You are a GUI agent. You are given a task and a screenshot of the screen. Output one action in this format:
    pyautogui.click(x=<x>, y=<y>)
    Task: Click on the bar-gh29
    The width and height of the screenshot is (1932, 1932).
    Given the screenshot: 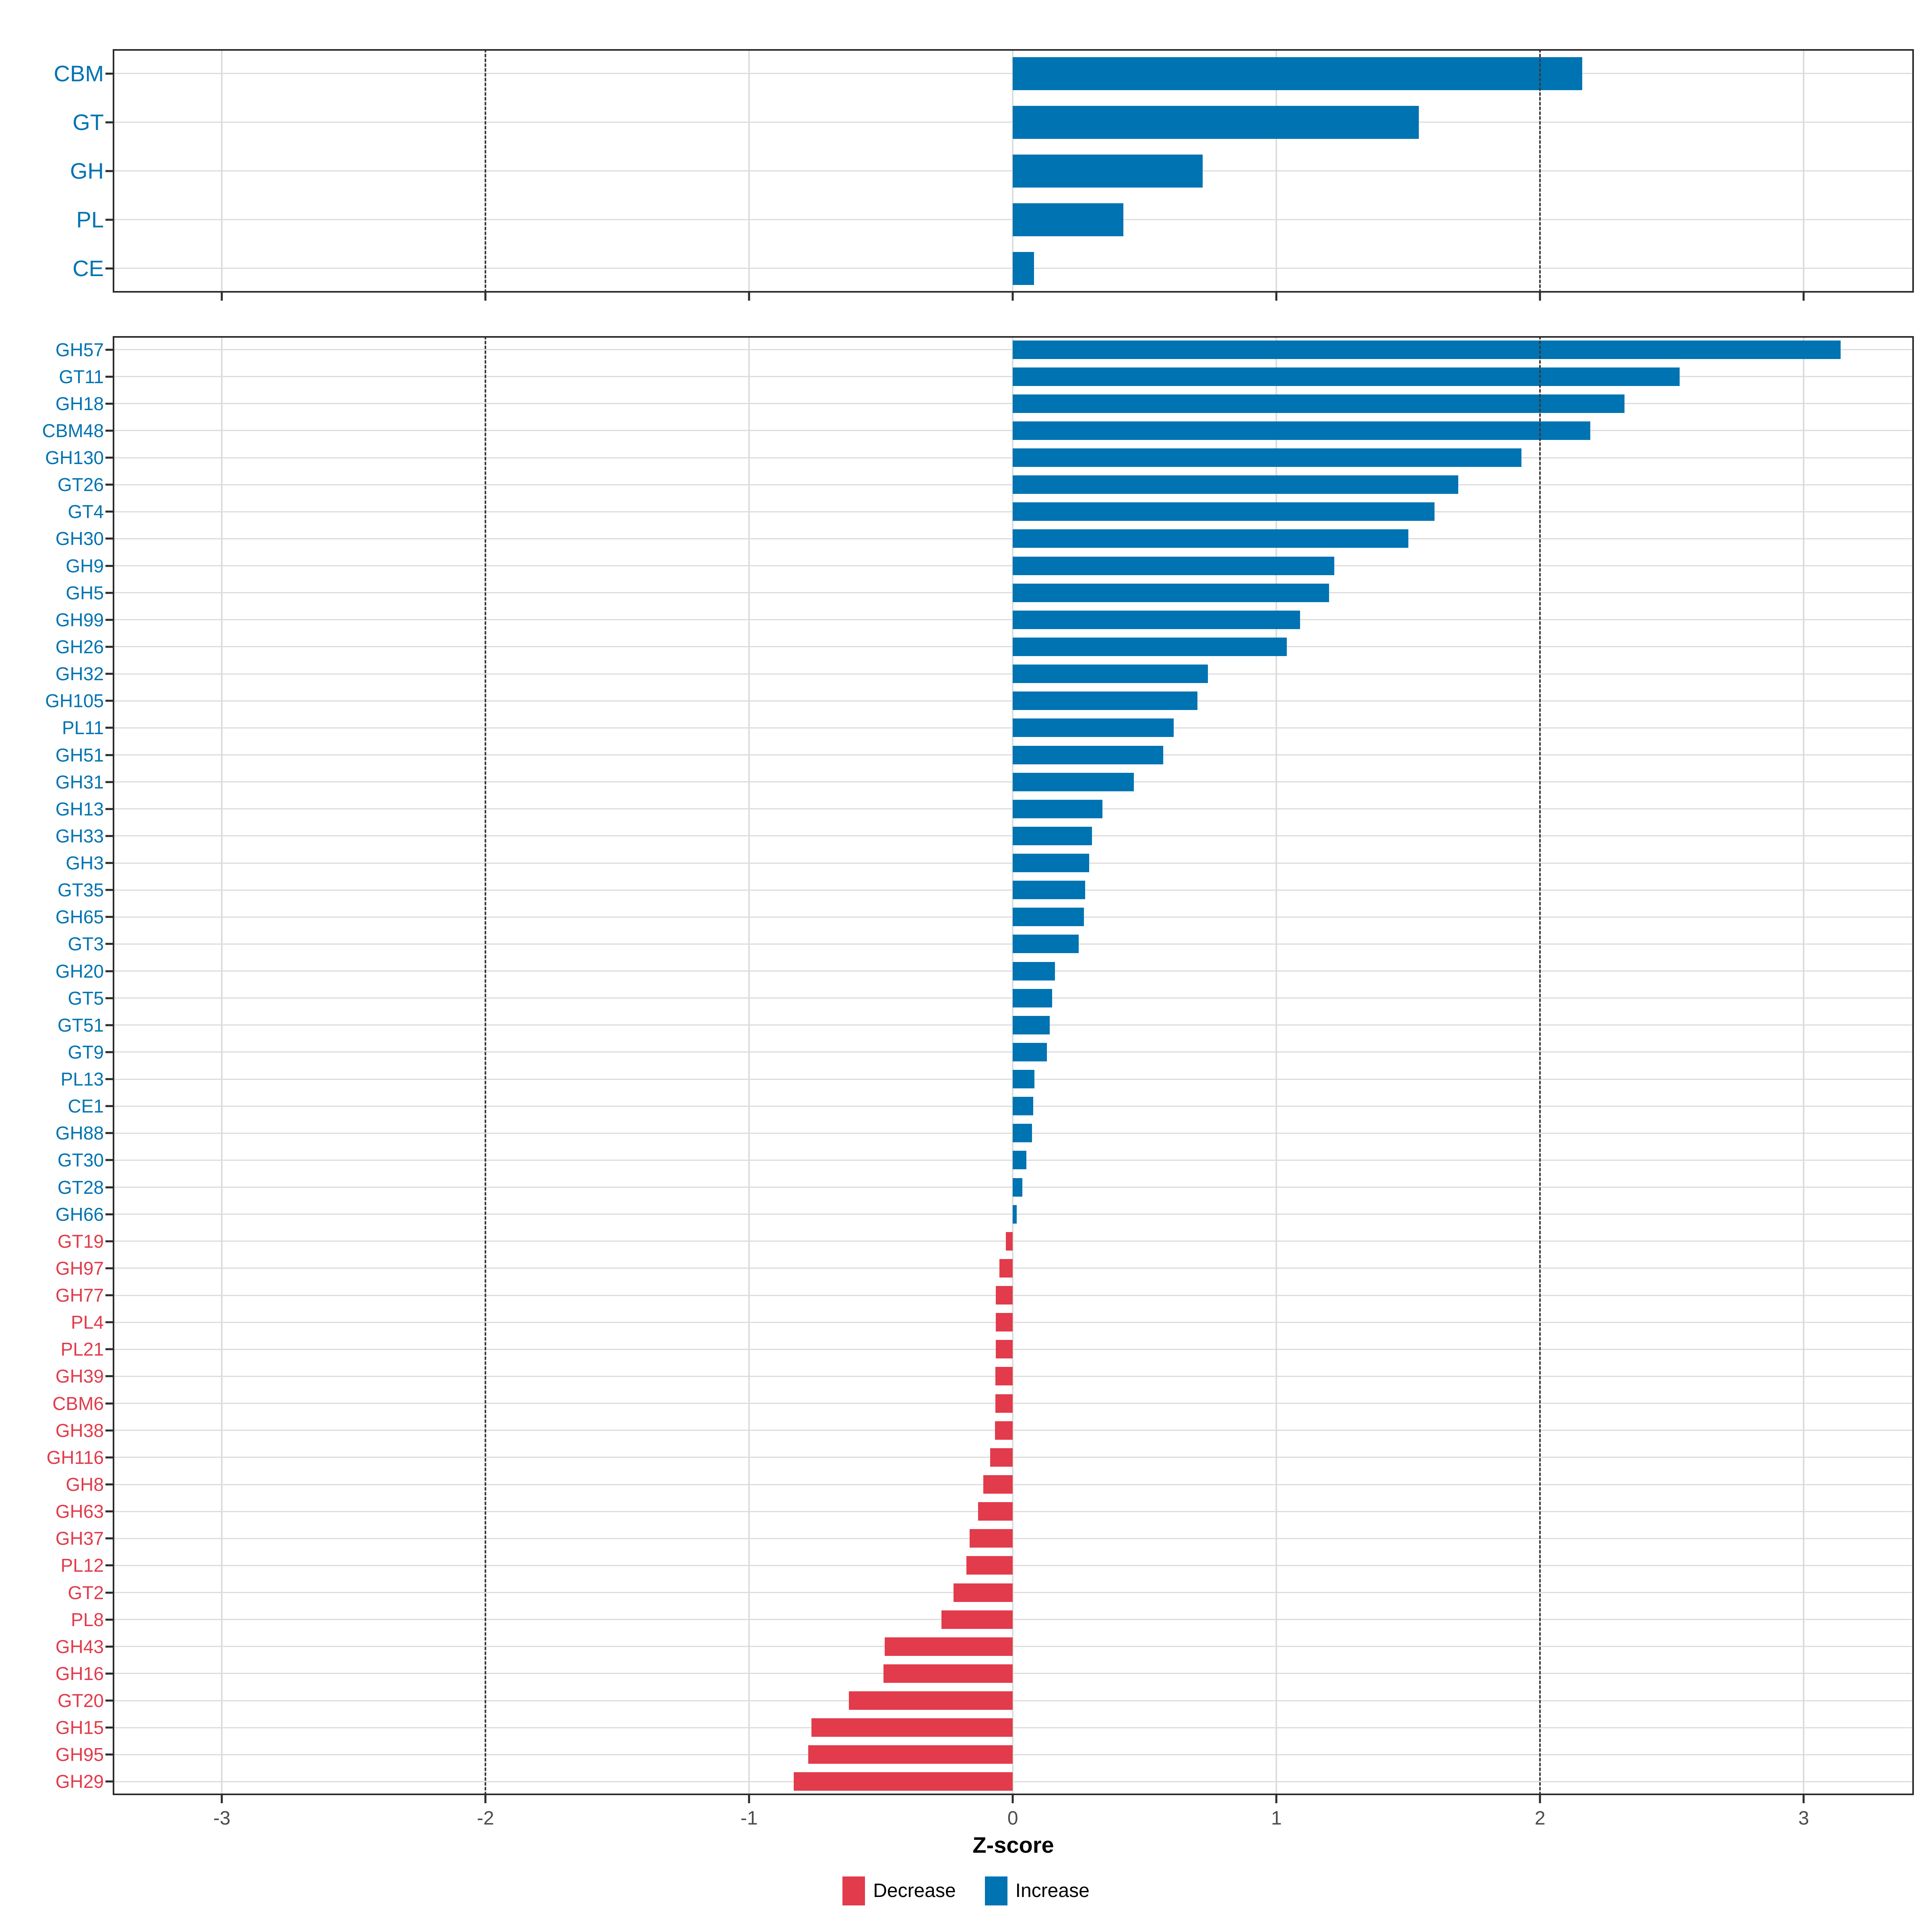 What is the action you would take?
    pyautogui.click(x=903, y=1781)
    